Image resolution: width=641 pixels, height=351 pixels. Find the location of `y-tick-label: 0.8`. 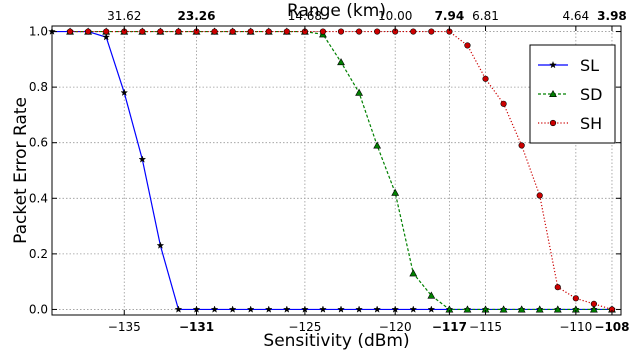

y-tick-label: 0.8 is located at coordinates (38, 87).